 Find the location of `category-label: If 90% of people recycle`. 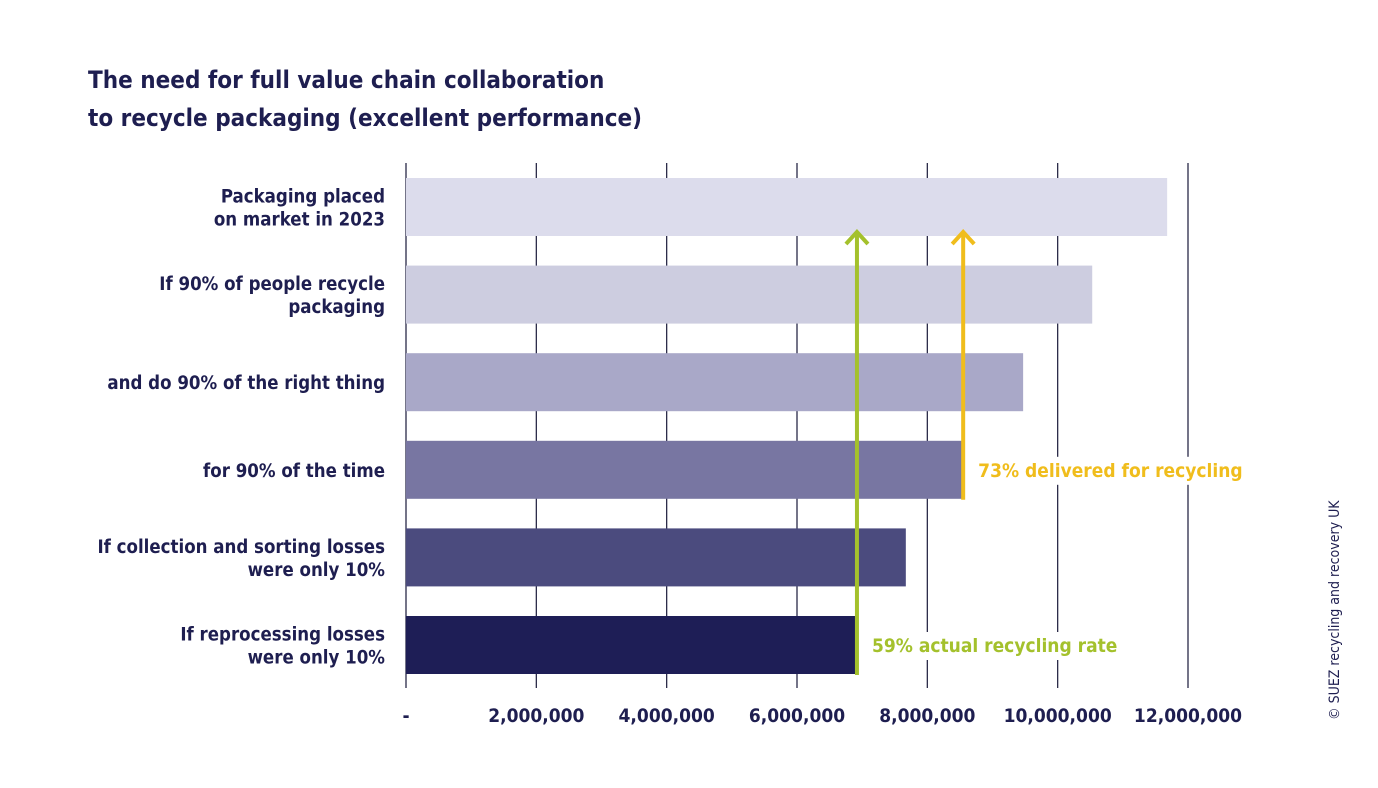

category-label: If 90% of people recycle is located at coordinates (272, 284).